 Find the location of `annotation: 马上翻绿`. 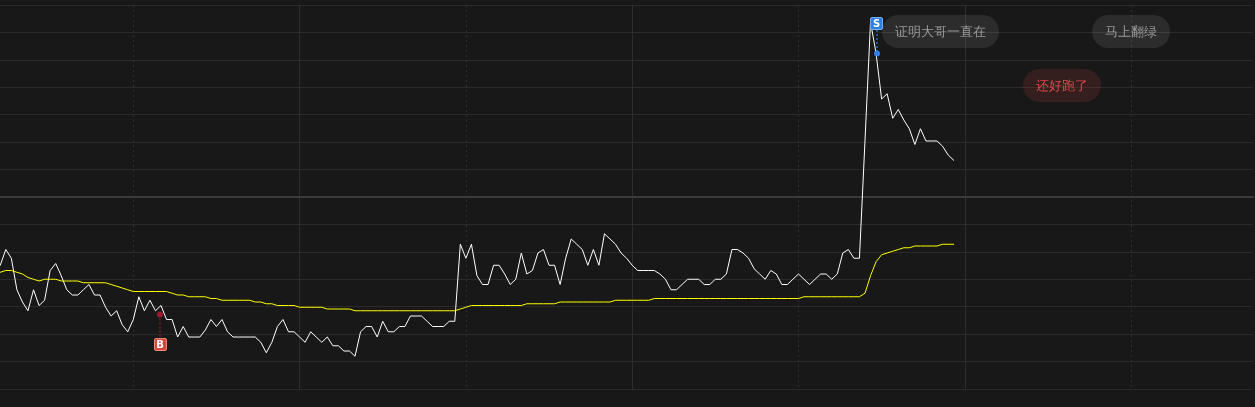

annotation: 马上翻绿 is located at coordinates (1131, 31).